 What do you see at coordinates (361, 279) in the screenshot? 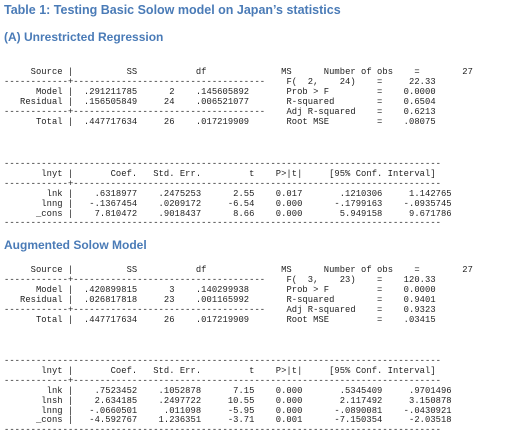
I see `model-stat: F( 3, 23) = 120.33` at bounding box center [361, 279].